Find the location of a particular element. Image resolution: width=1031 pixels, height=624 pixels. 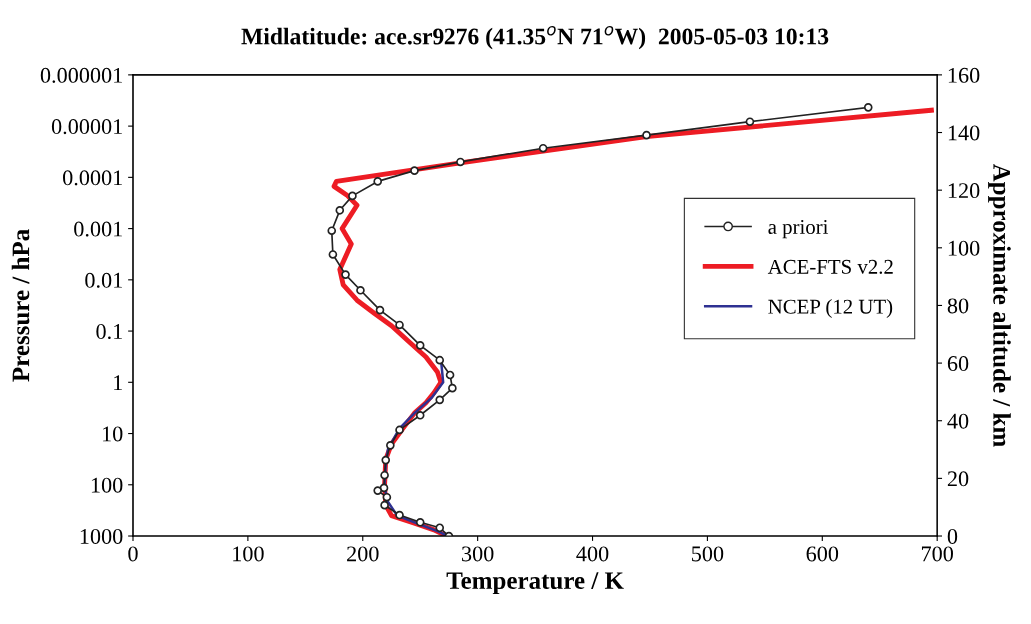

x-tick-label: 0 is located at coordinates (133, 554).